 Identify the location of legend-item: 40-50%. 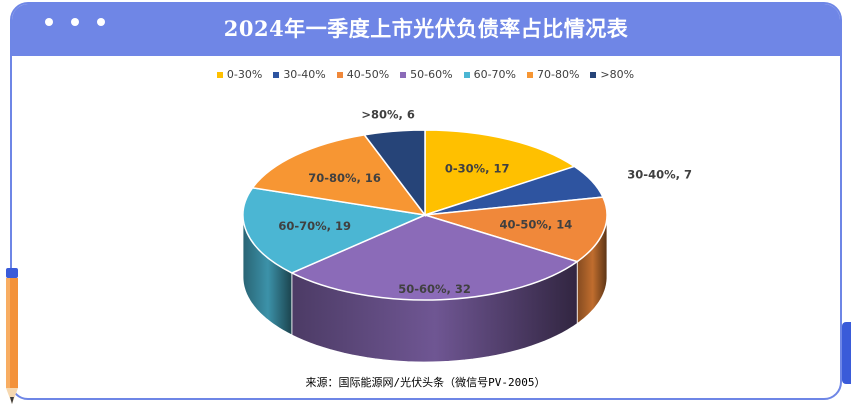
(363, 74).